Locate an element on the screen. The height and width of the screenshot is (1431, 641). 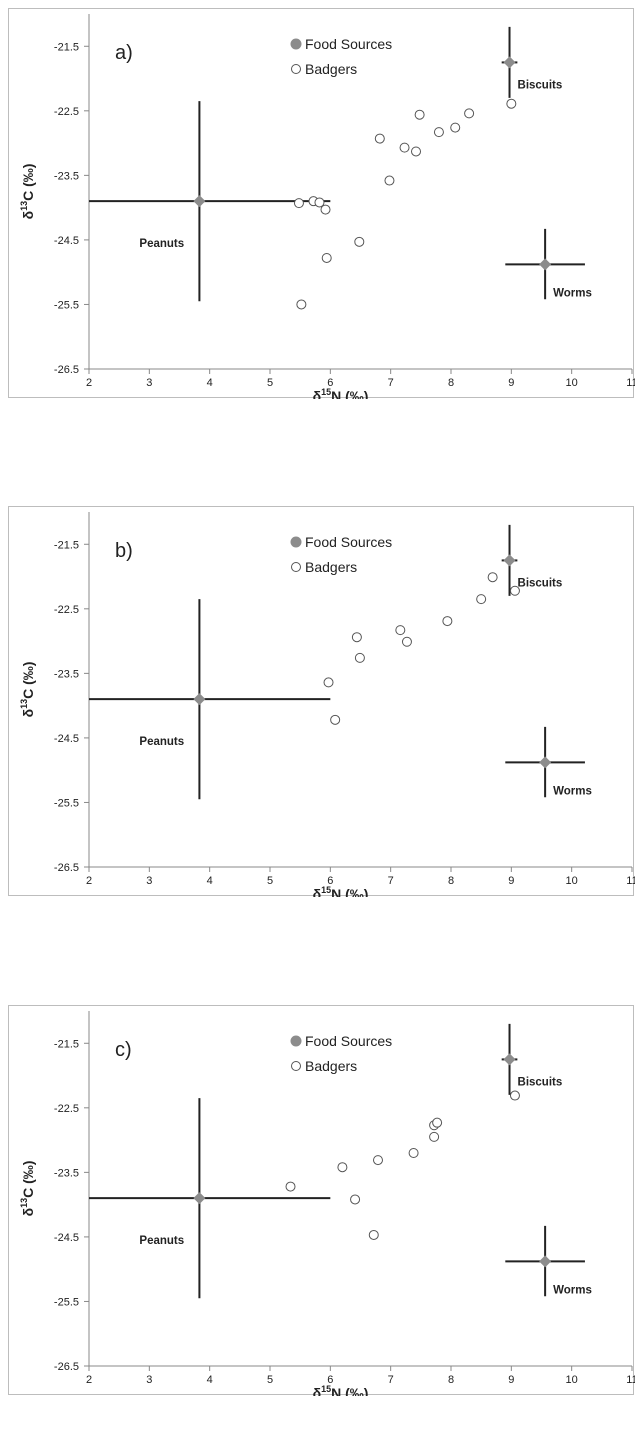
panel-label: b) is located at coordinates (124, 551).